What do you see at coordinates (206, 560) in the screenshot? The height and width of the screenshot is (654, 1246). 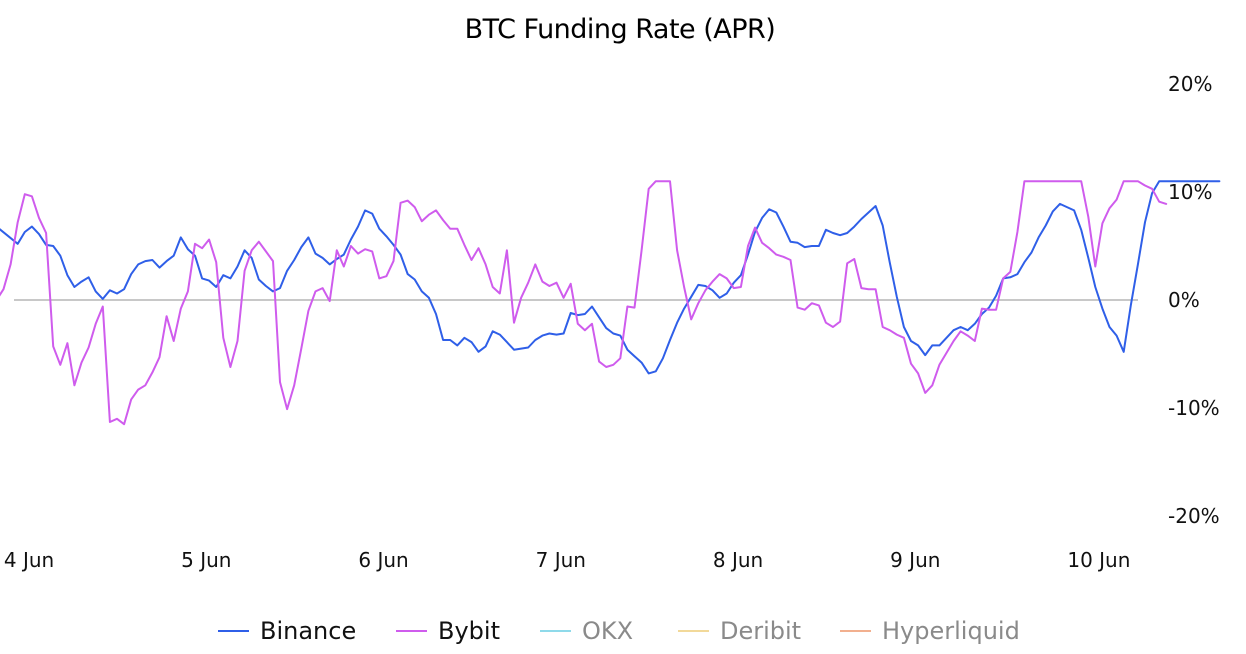 I see `x-tick-label: 5 Jun` at bounding box center [206, 560].